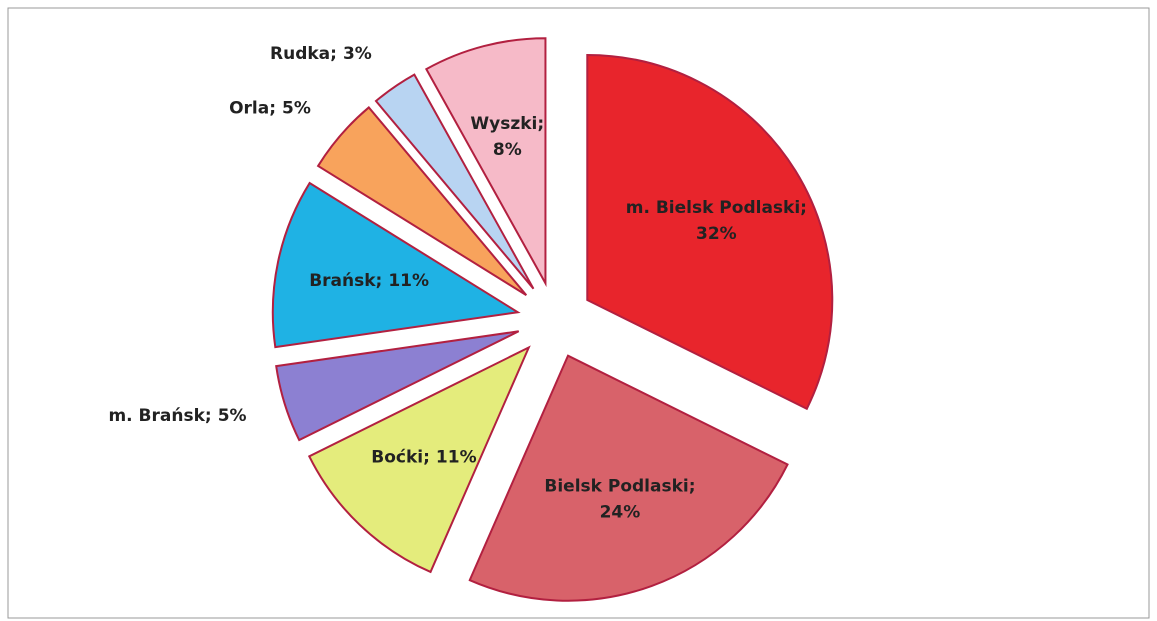  What do you see at coordinates (716, 221) in the screenshot?
I see `data-label: m. Bielsk Podlaski; 32%` at bounding box center [716, 221].